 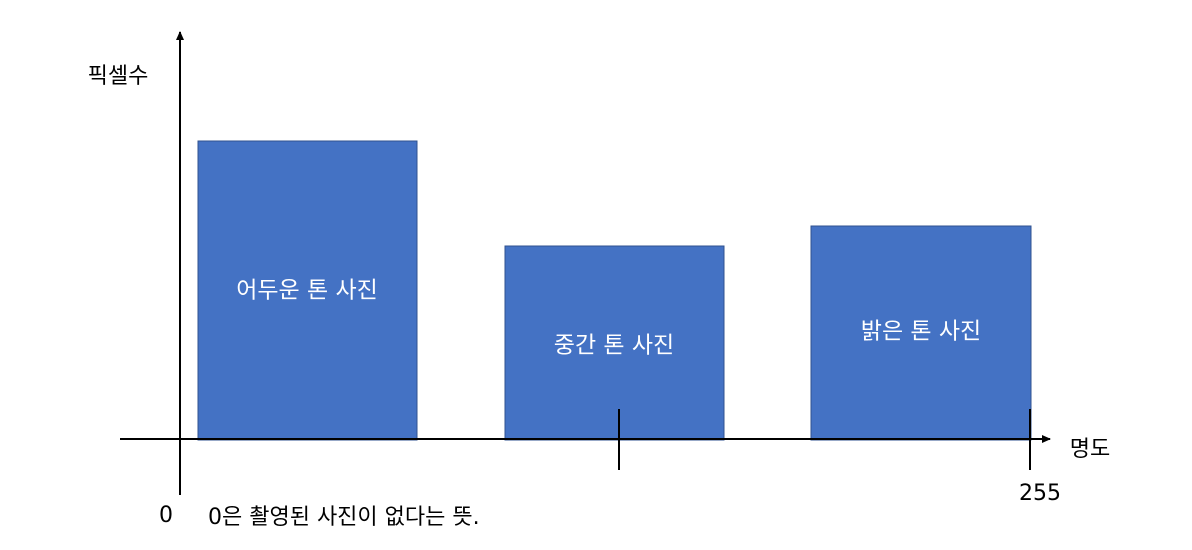 I want to click on x-min-label: 0, so click(x=166, y=515).